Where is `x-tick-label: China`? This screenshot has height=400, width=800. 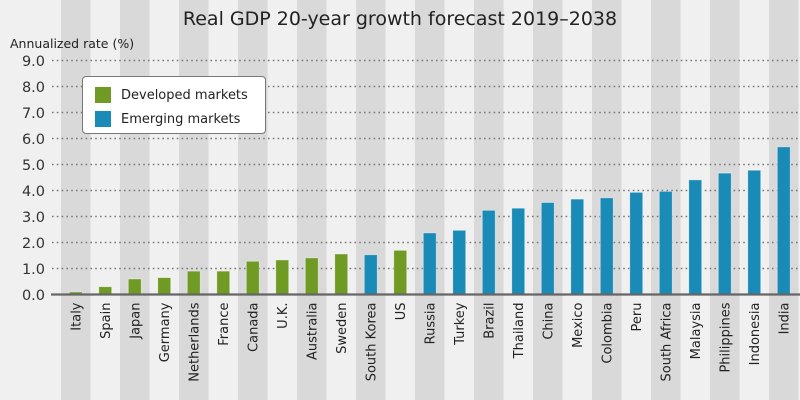 x-tick-label: China is located at coordinates (548, 321).